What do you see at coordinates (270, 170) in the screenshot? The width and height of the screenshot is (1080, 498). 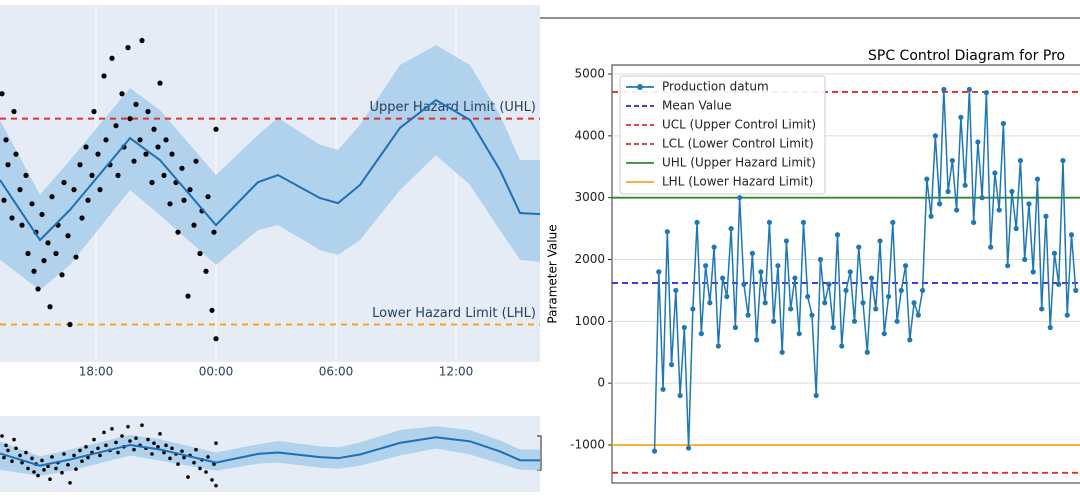 I see `forecast-line` at bounding box center [270, 170].